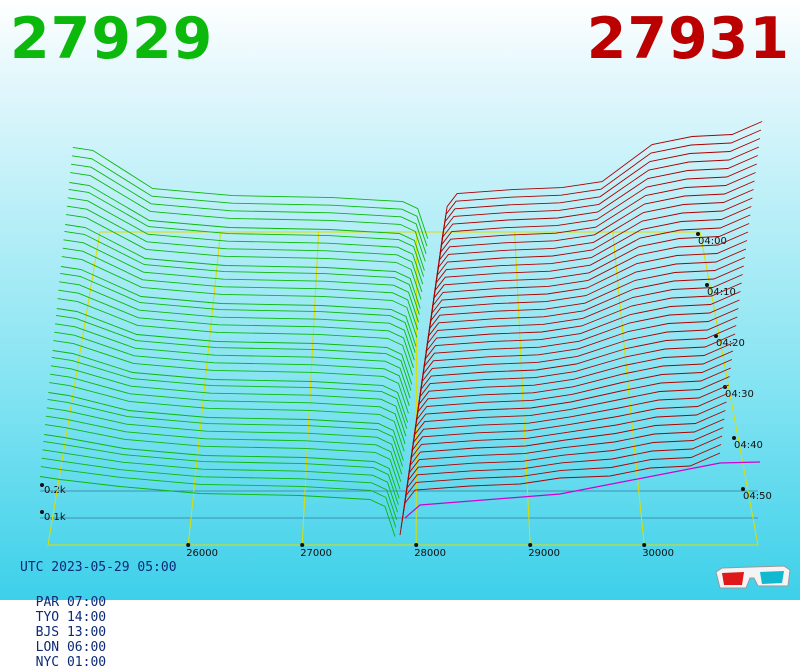 The image size is (800, 670). I want to click on timezone-lon: LON 06:00, so click(71, 647).